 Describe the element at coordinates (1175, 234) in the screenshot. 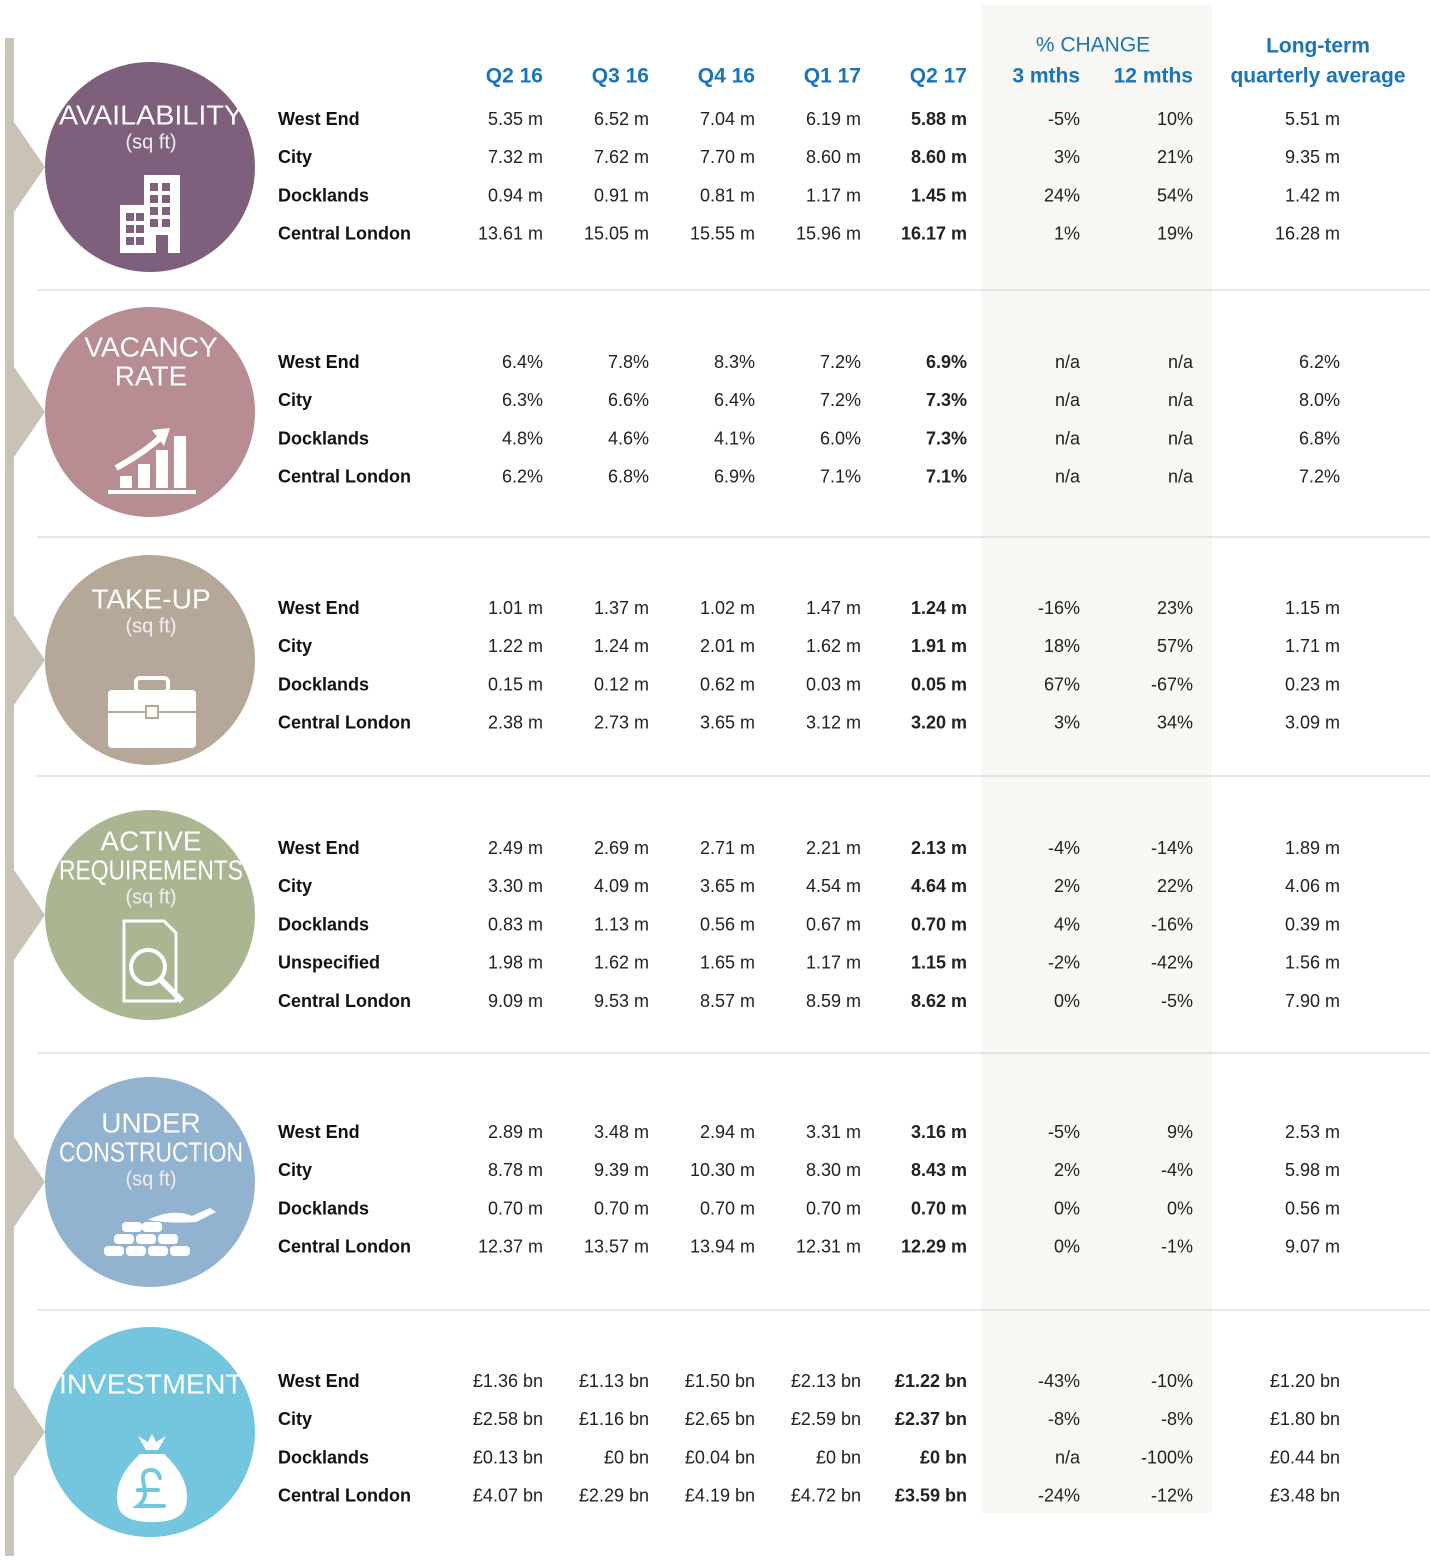

I see `cell: 19%` at that location.